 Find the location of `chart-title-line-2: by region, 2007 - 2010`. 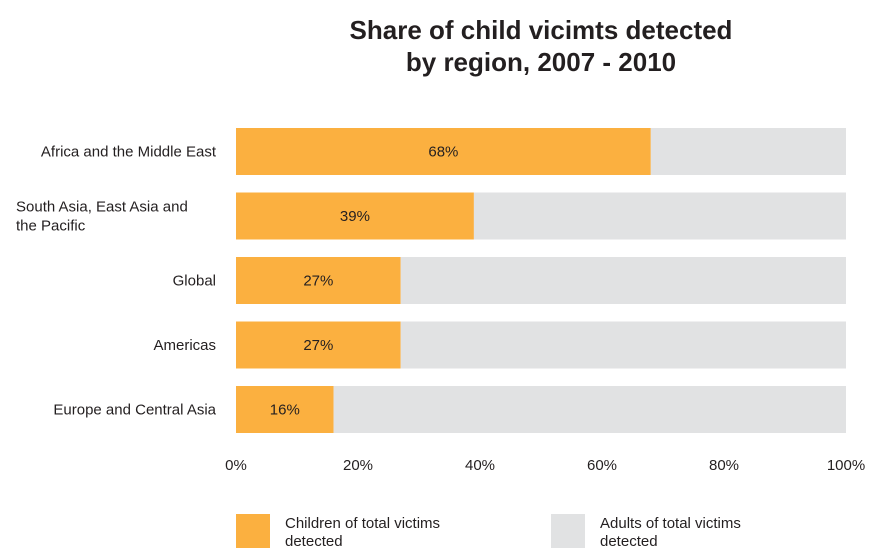

chart-title-line-2: by region, 2007 - 2010 is located at coordinates (541, 62).